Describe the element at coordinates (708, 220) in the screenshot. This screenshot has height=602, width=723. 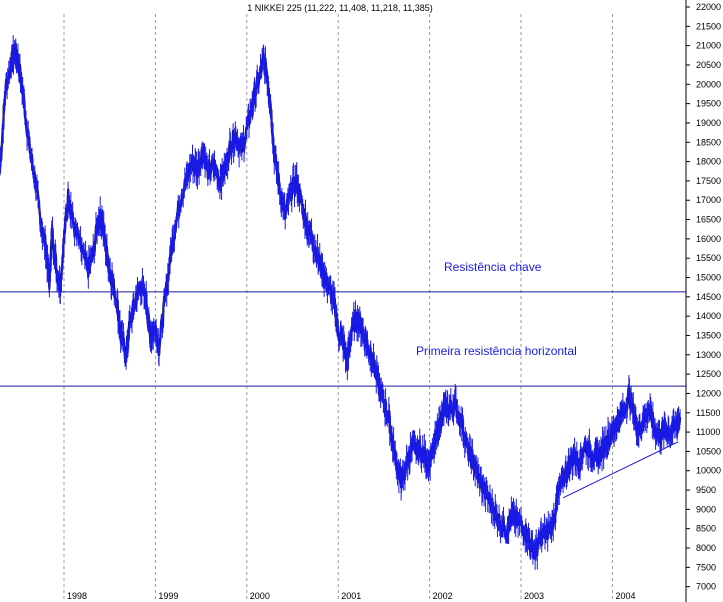
I see `y-tick-label: 16500` at that location.